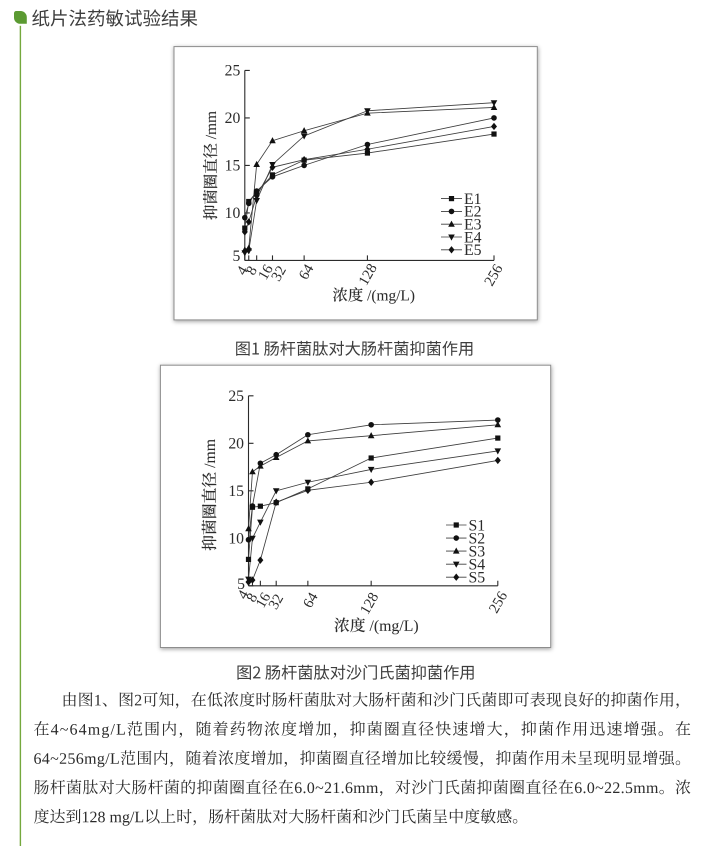 The image size is (702, 846). I want to click on svg-text: E1, so click(473, 199).